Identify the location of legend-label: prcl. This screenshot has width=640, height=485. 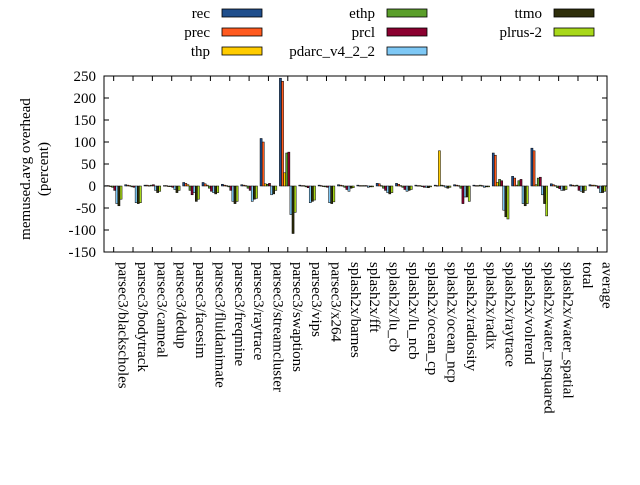
(363, 33).